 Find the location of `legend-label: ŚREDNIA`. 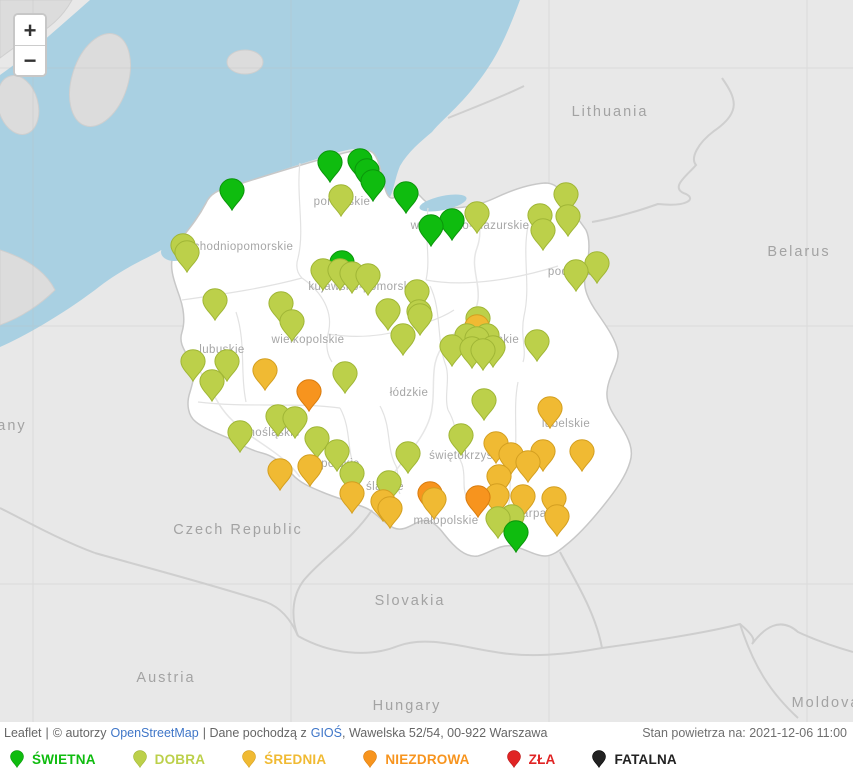

legend-label: ŚREDNIA is located at coordinates (295, 759).